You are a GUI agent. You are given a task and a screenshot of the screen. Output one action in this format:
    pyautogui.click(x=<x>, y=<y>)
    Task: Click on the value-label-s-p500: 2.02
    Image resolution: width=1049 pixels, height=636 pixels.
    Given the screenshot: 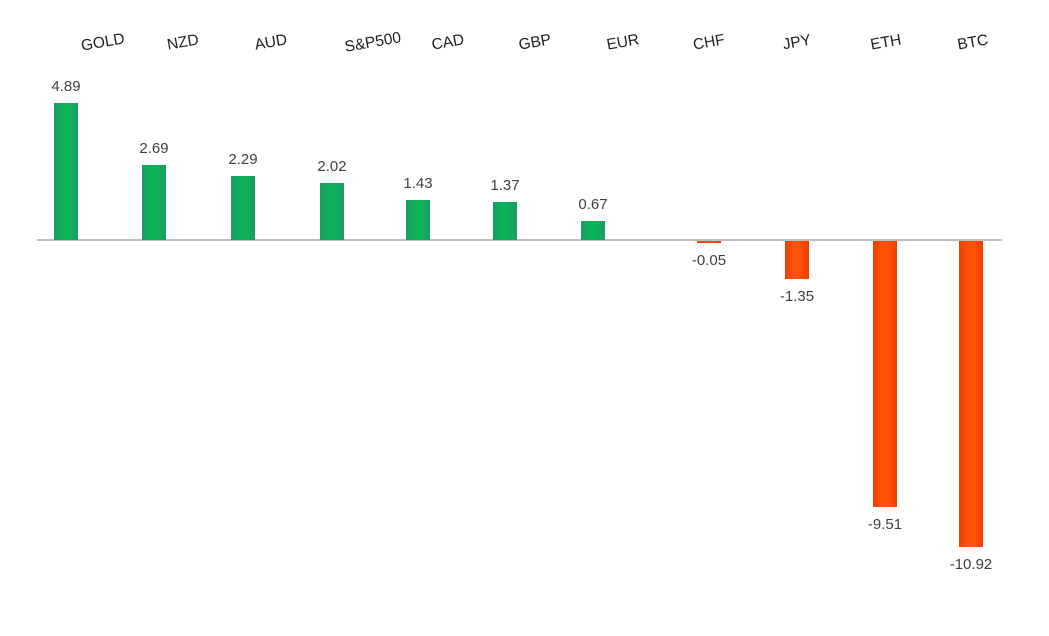 What is the action you would take?
    pyautogui.click(x=332, y=167)
    